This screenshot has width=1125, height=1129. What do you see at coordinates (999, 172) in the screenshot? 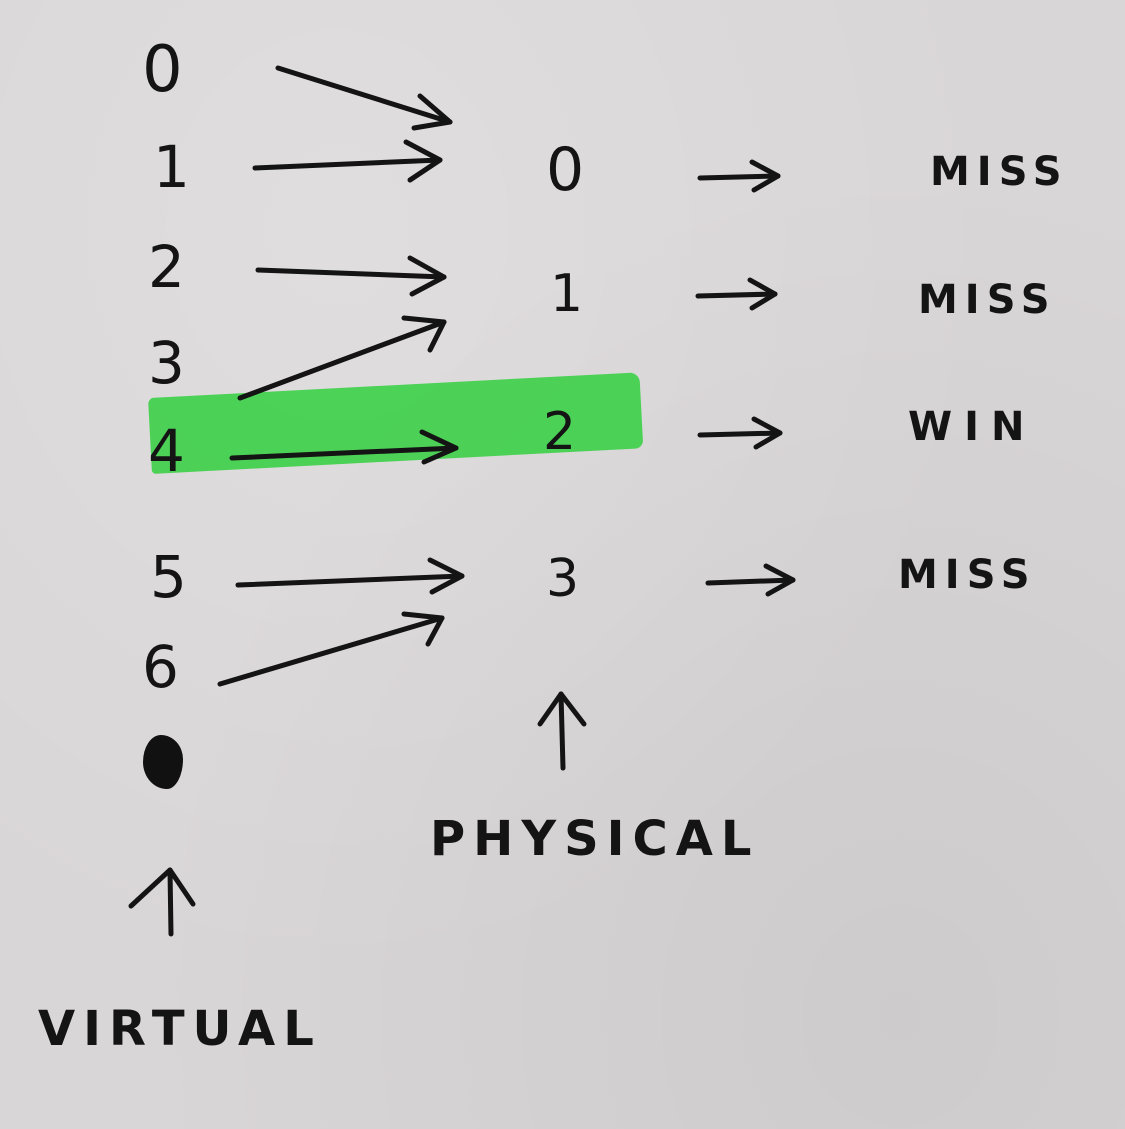
I see `result-miss-0: MISS` at bounding box center [999, 172].